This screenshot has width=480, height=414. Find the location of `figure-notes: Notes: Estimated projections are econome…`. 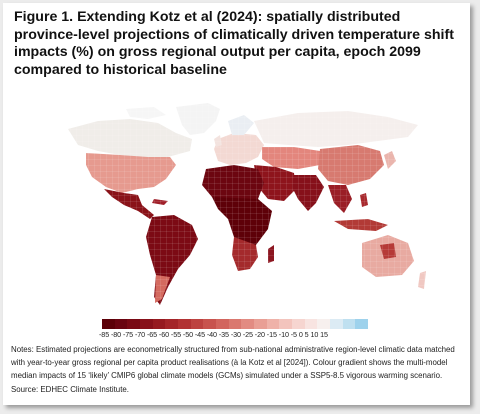

figure-notes: Notes: Estimated projections are econome… is located at coordinates (233, 369).